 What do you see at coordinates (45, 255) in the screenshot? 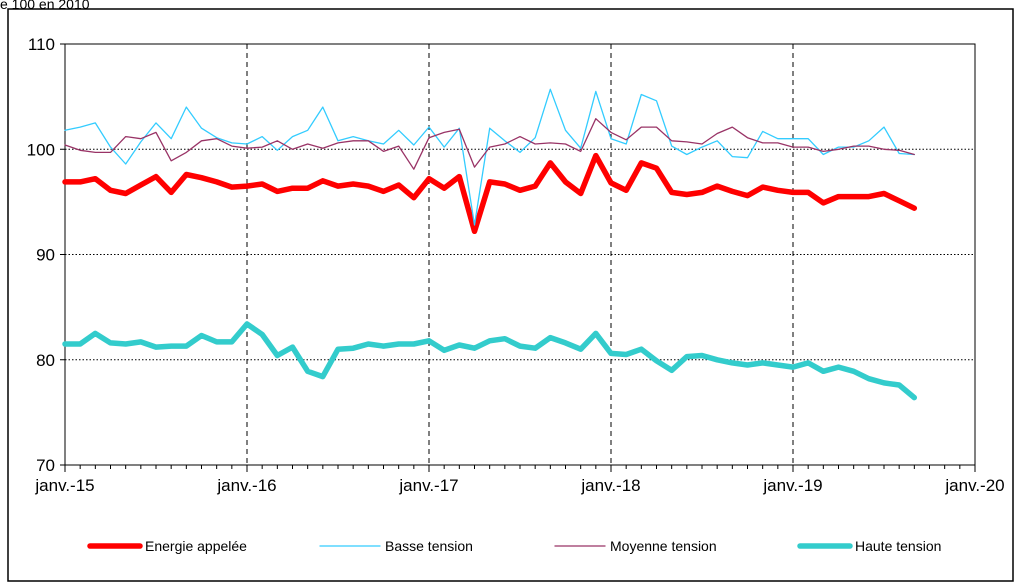
I see `y-tick-label: 90` at bounding box center [45, 255].